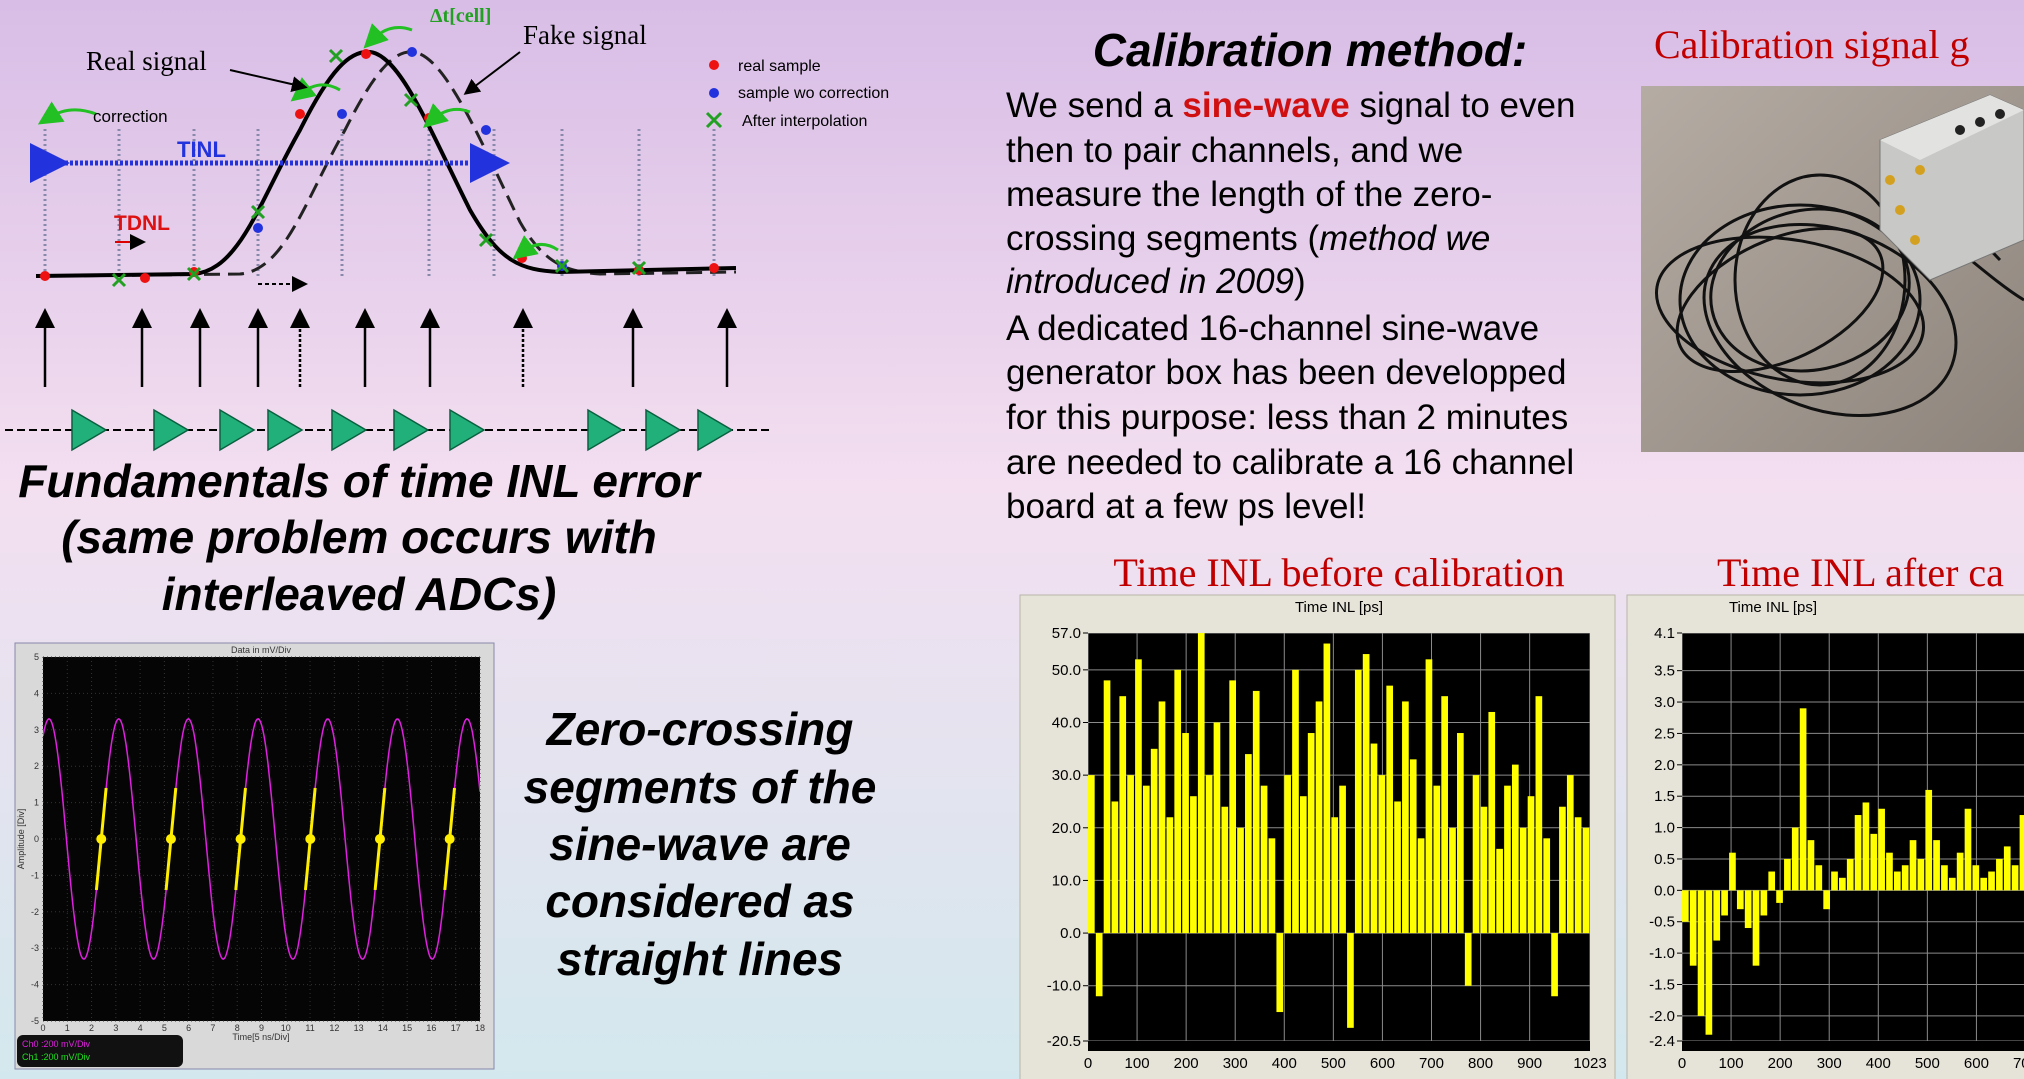 The height and width of the screenshot is (1079, 2024). What do you see at coordinates (1853, 837) in the screenshot?
I see `plot` at bounding box center [1853, 837].